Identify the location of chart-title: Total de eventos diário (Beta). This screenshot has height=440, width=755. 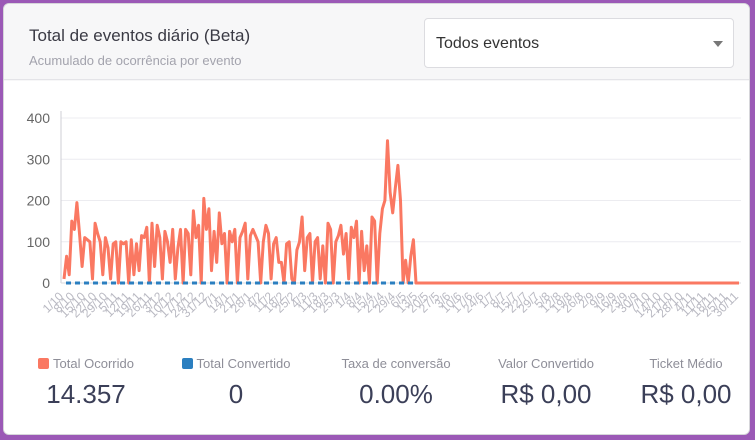
(140, 35).